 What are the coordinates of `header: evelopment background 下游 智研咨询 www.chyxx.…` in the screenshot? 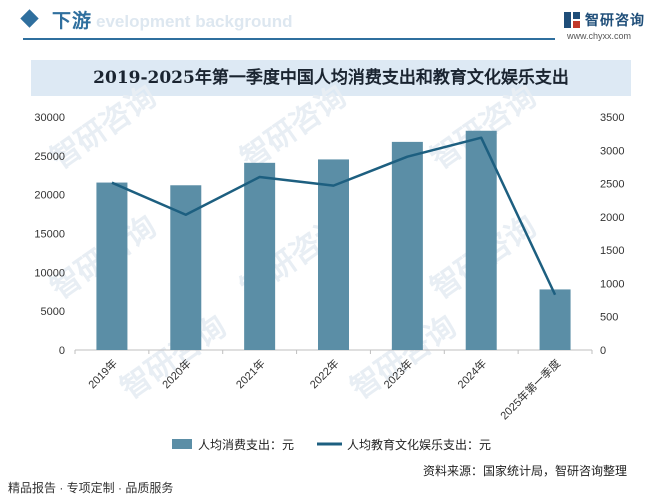 It's located at (331, 22).